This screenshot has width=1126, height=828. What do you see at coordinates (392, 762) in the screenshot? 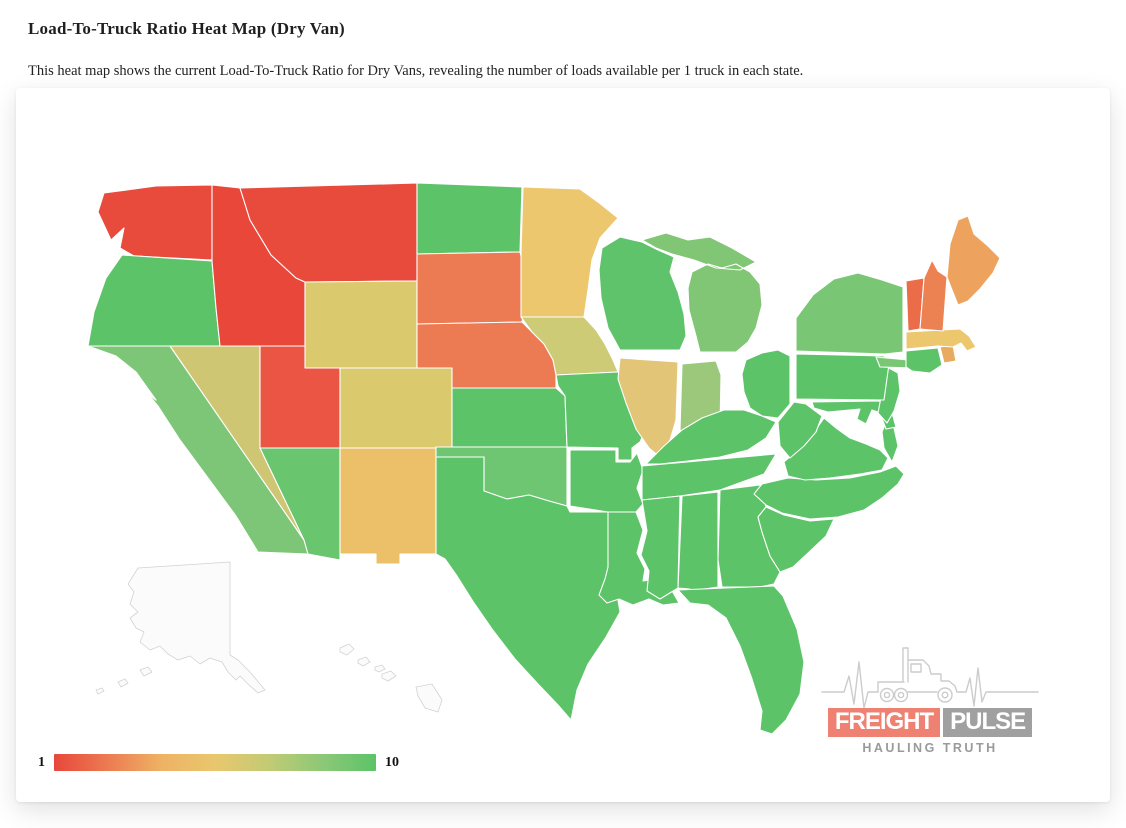
I see `legend-max-label: 10` at bounding box center [392, 762].